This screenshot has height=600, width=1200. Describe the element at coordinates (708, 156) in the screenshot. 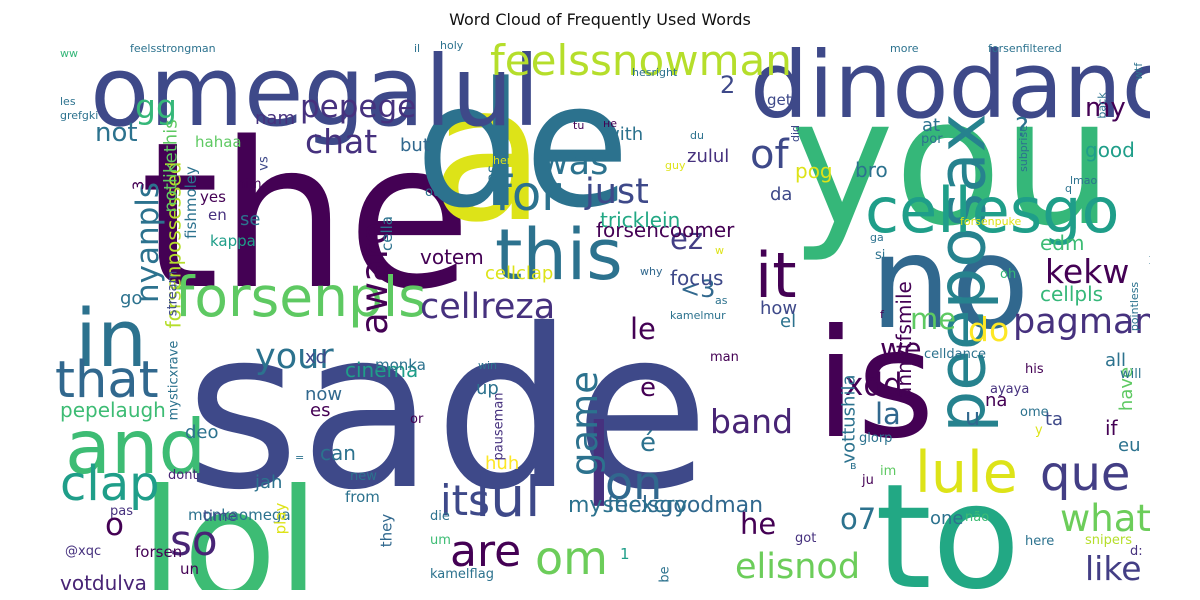

I see `word-zulul: zulul` at that location.